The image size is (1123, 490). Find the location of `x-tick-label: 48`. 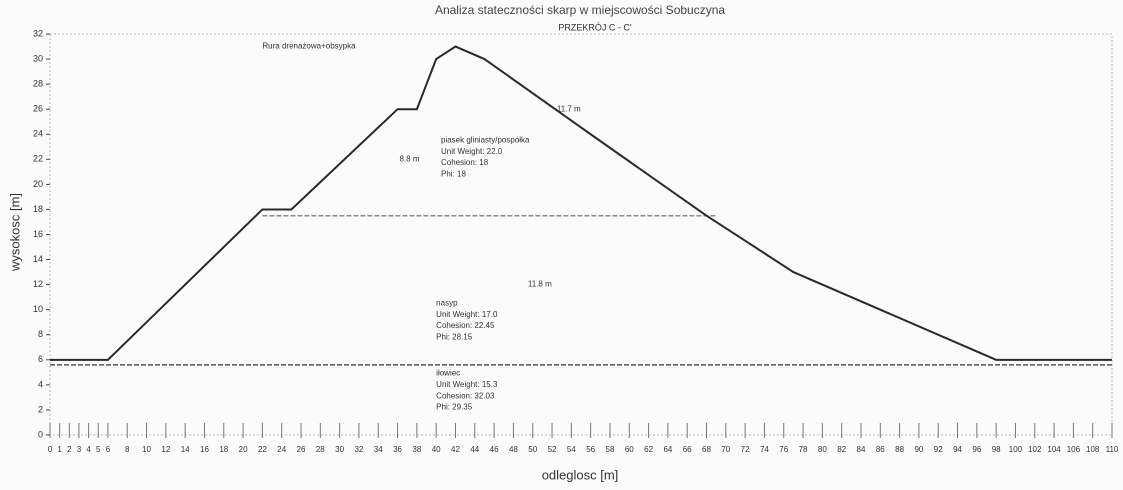

x-tick-label: 48 is located at coordinates (513, 449).